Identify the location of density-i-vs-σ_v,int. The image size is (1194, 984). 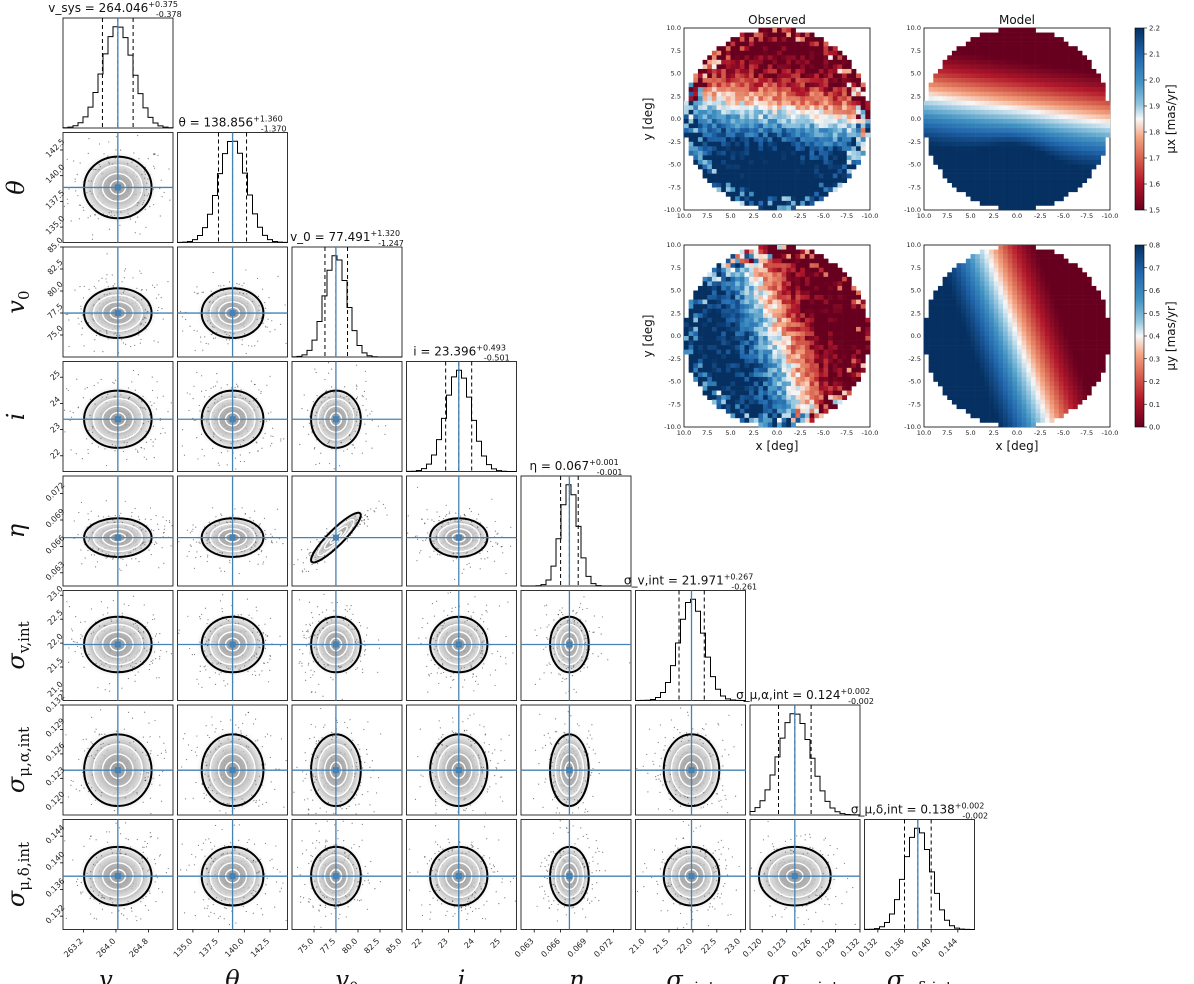
(461, 645).